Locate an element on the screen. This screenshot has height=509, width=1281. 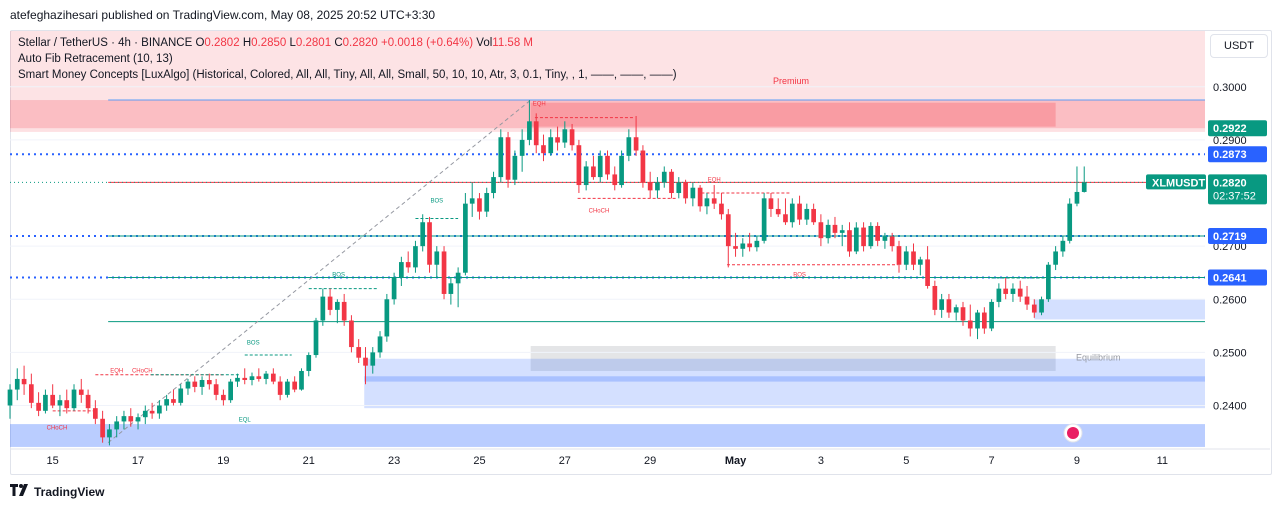
premium-zone is located at coordinates (607, 114).